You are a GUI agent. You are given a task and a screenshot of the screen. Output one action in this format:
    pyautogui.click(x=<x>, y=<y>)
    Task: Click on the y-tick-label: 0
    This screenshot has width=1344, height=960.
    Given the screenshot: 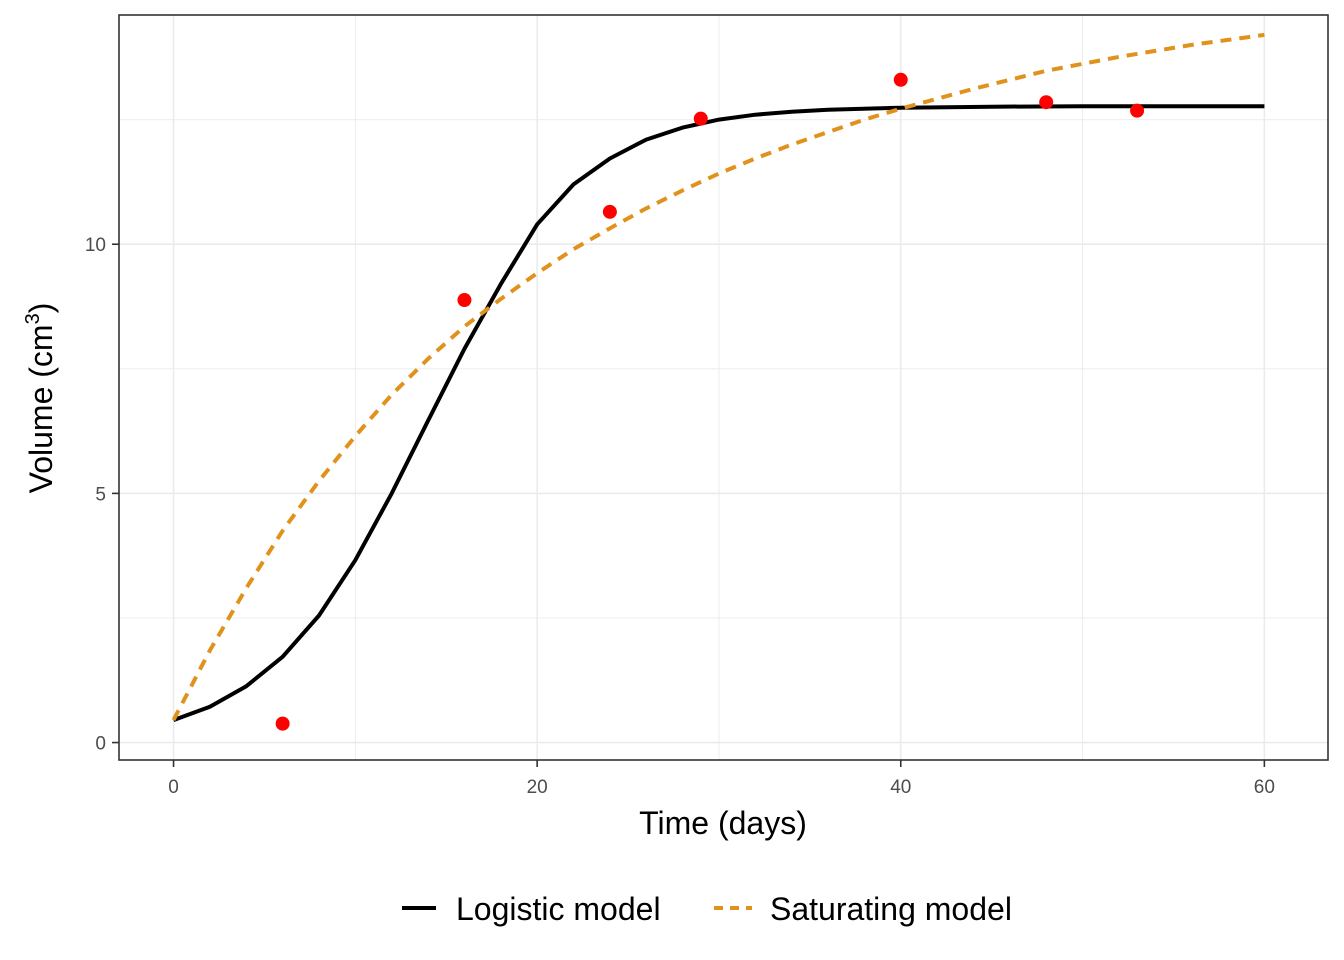 What is the action you would take?
    pyautogui.click(x=100, y=744)
    